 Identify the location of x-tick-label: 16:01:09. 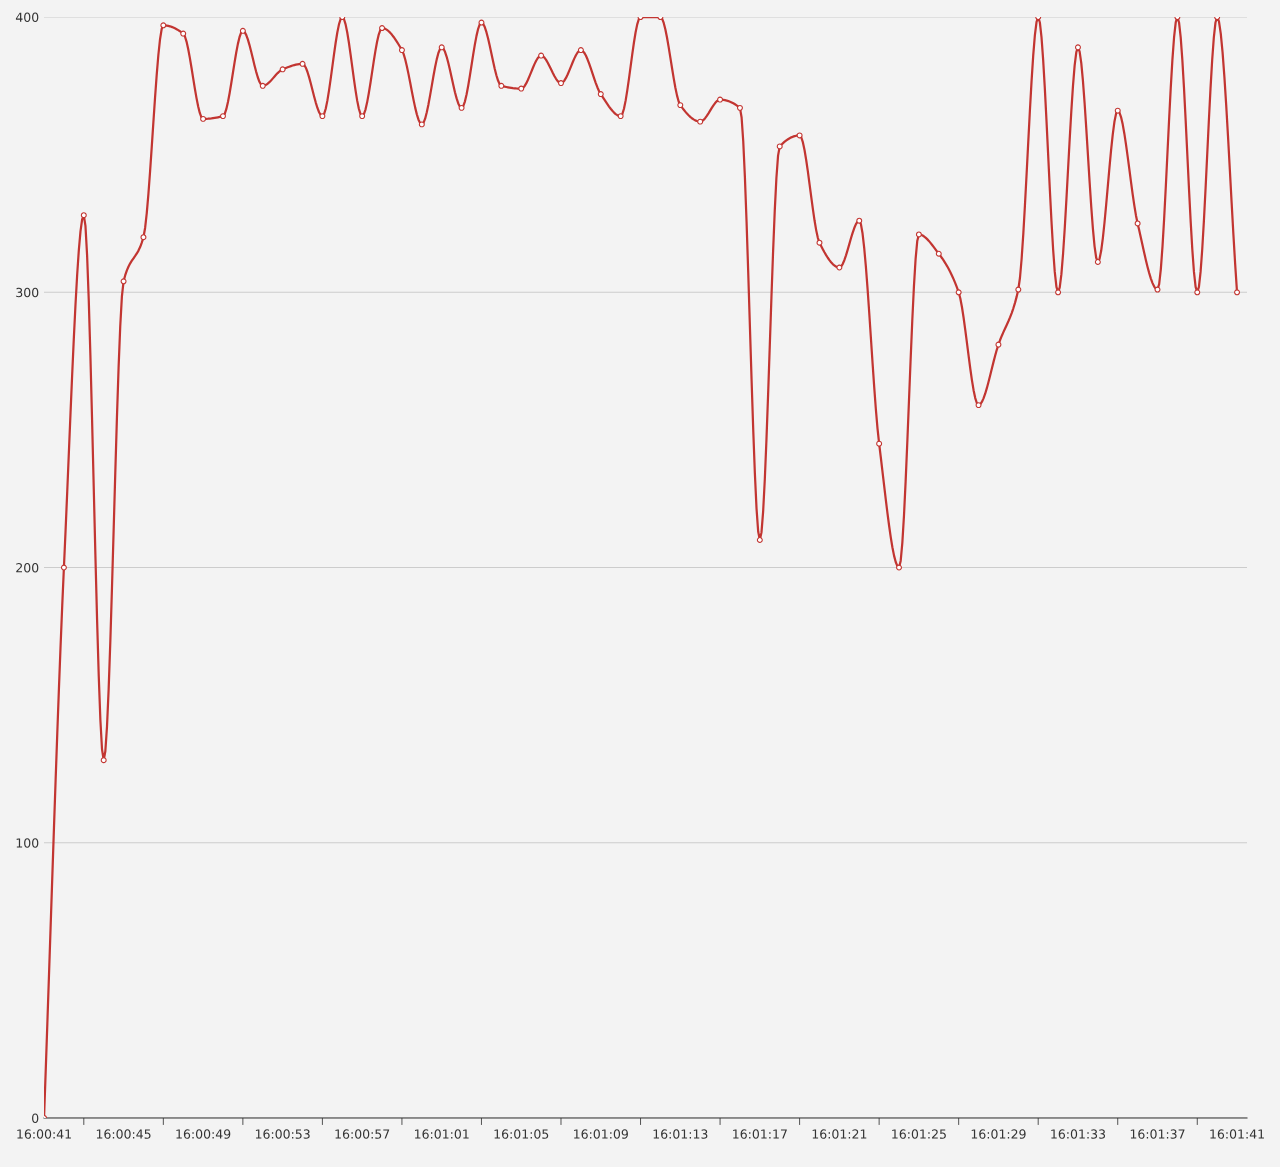
(601, 1134).